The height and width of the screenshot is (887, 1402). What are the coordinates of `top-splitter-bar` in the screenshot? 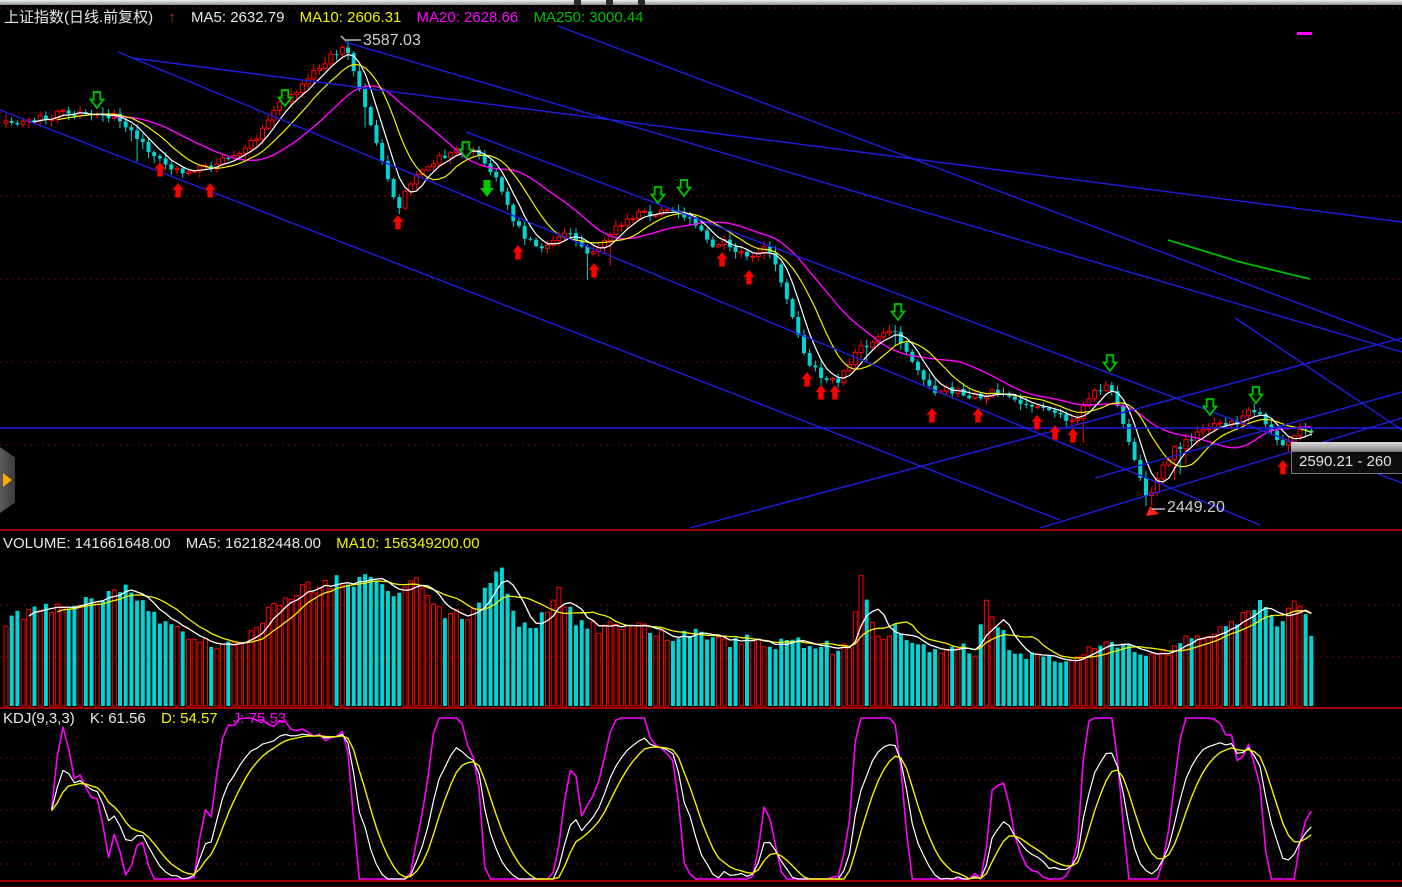 It's located at (701, 2).